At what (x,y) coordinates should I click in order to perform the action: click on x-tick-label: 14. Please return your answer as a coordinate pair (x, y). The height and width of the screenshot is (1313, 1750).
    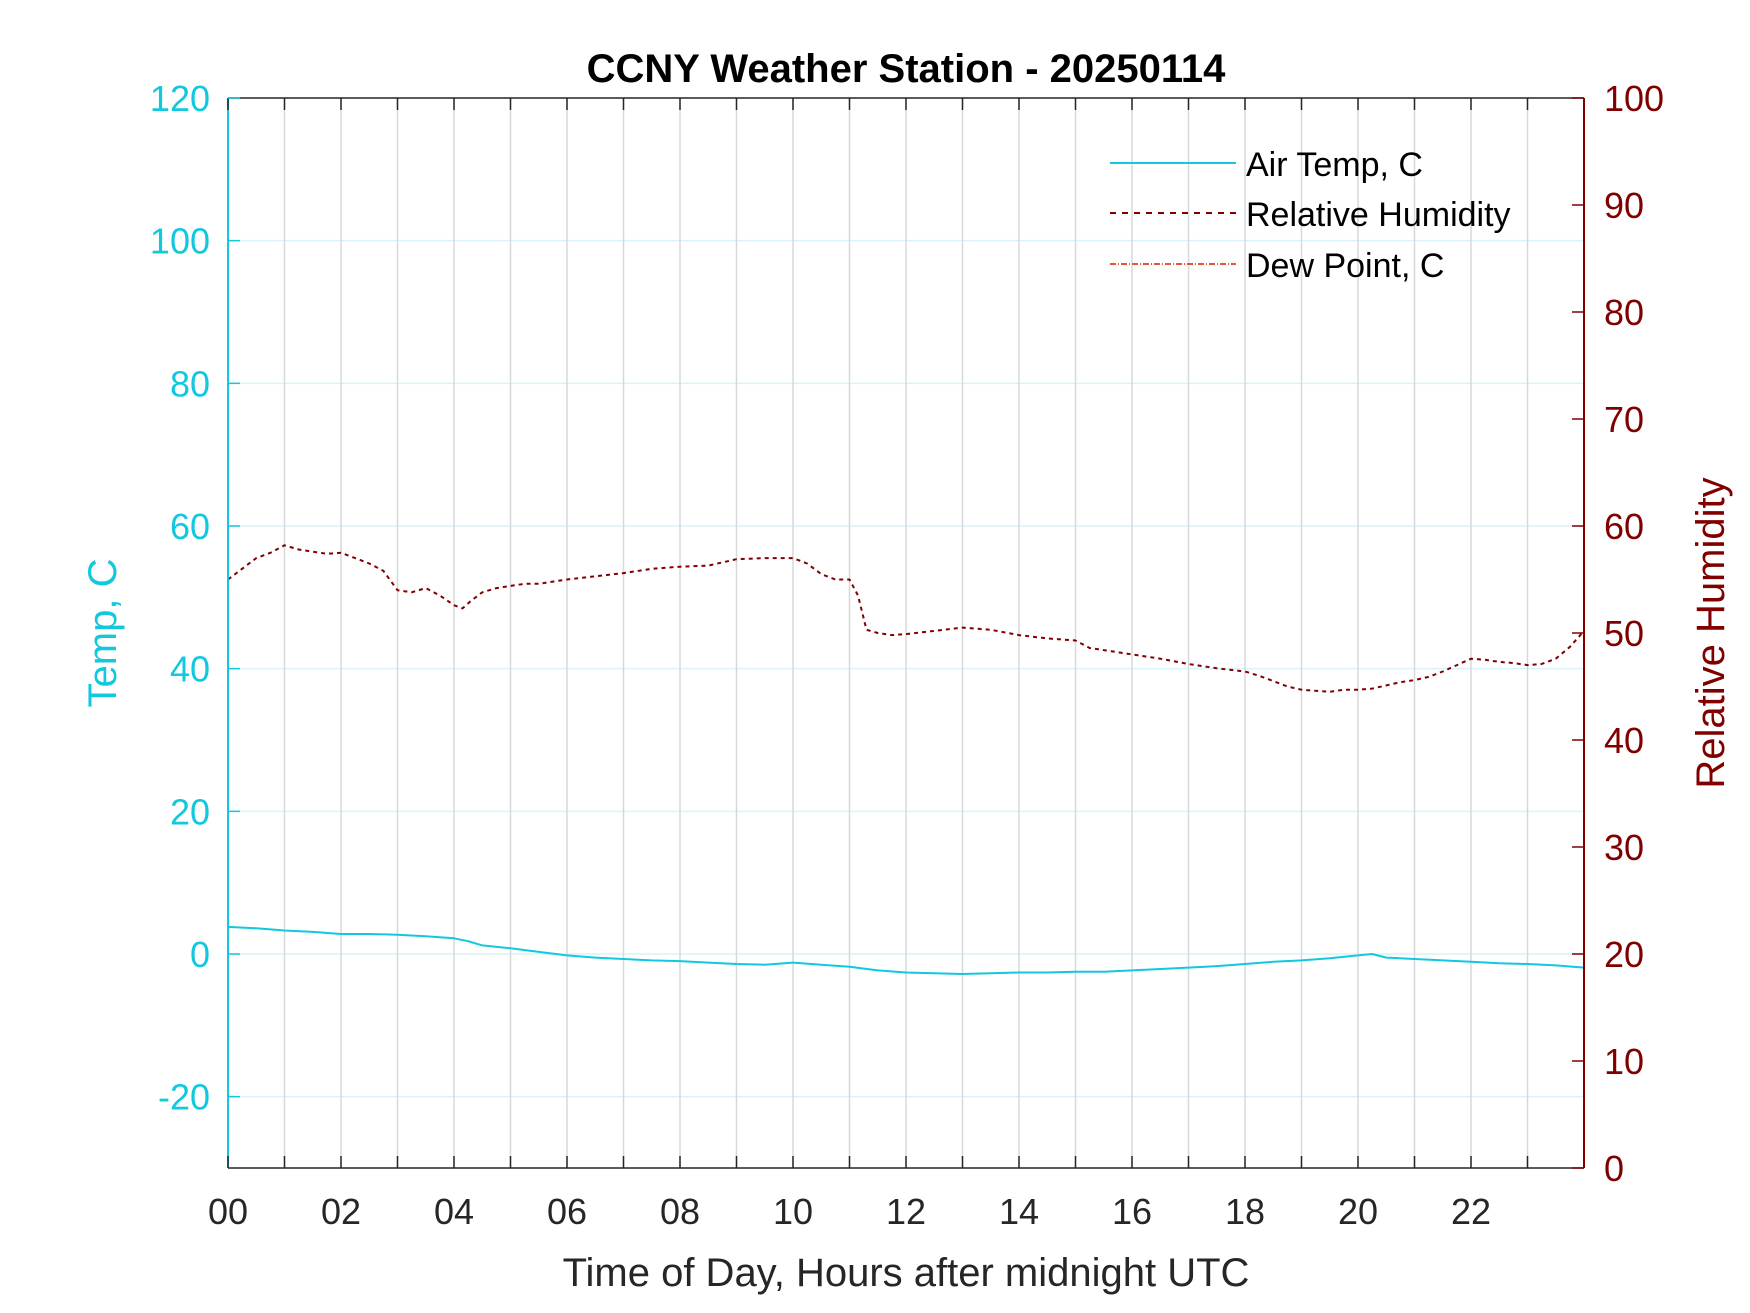
    Looking at the image, I should click on (1019, 1211).